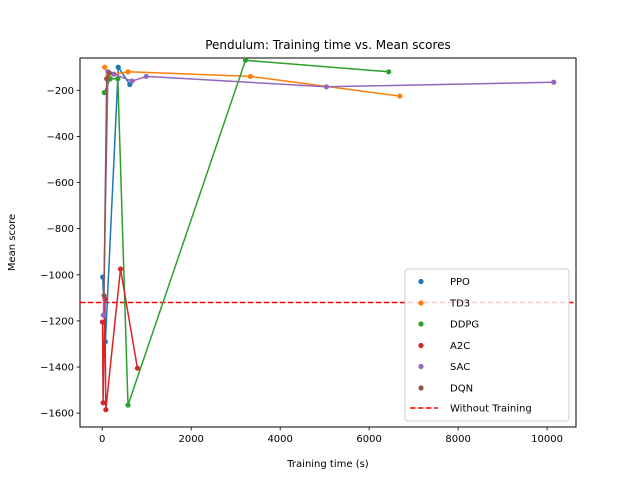 This screenshot has height=480, width=640. What do you see at coordinates (279, 439) in the screenshot?
I see `x-tick-label: 4000` at bounding box center [279, 439].